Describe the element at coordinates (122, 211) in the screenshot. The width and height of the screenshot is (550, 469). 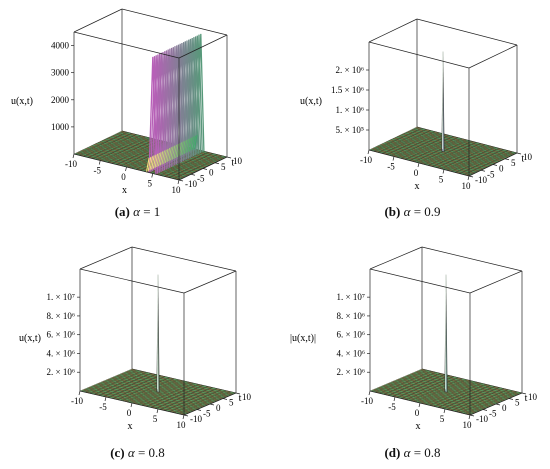
I see `caption-label: (a)` at that location.